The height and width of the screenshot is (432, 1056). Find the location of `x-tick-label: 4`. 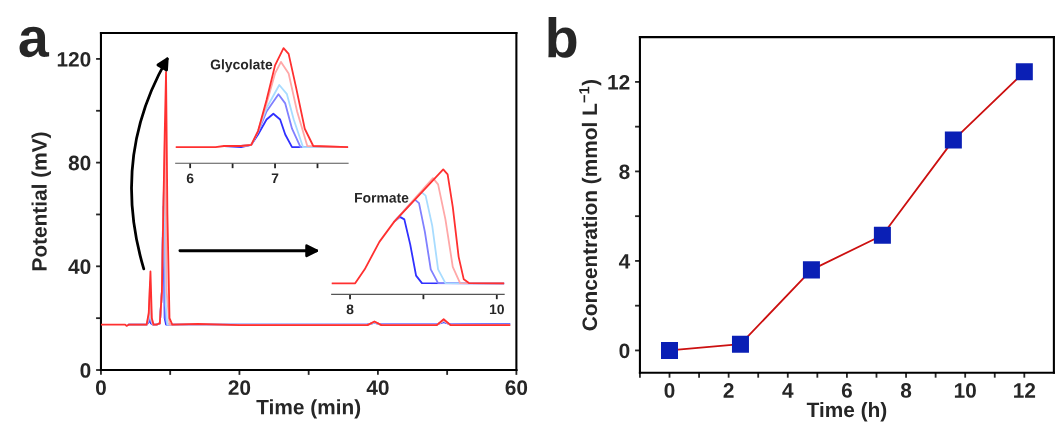

x-tick-label: 4 is located at coordinates (788, 390).